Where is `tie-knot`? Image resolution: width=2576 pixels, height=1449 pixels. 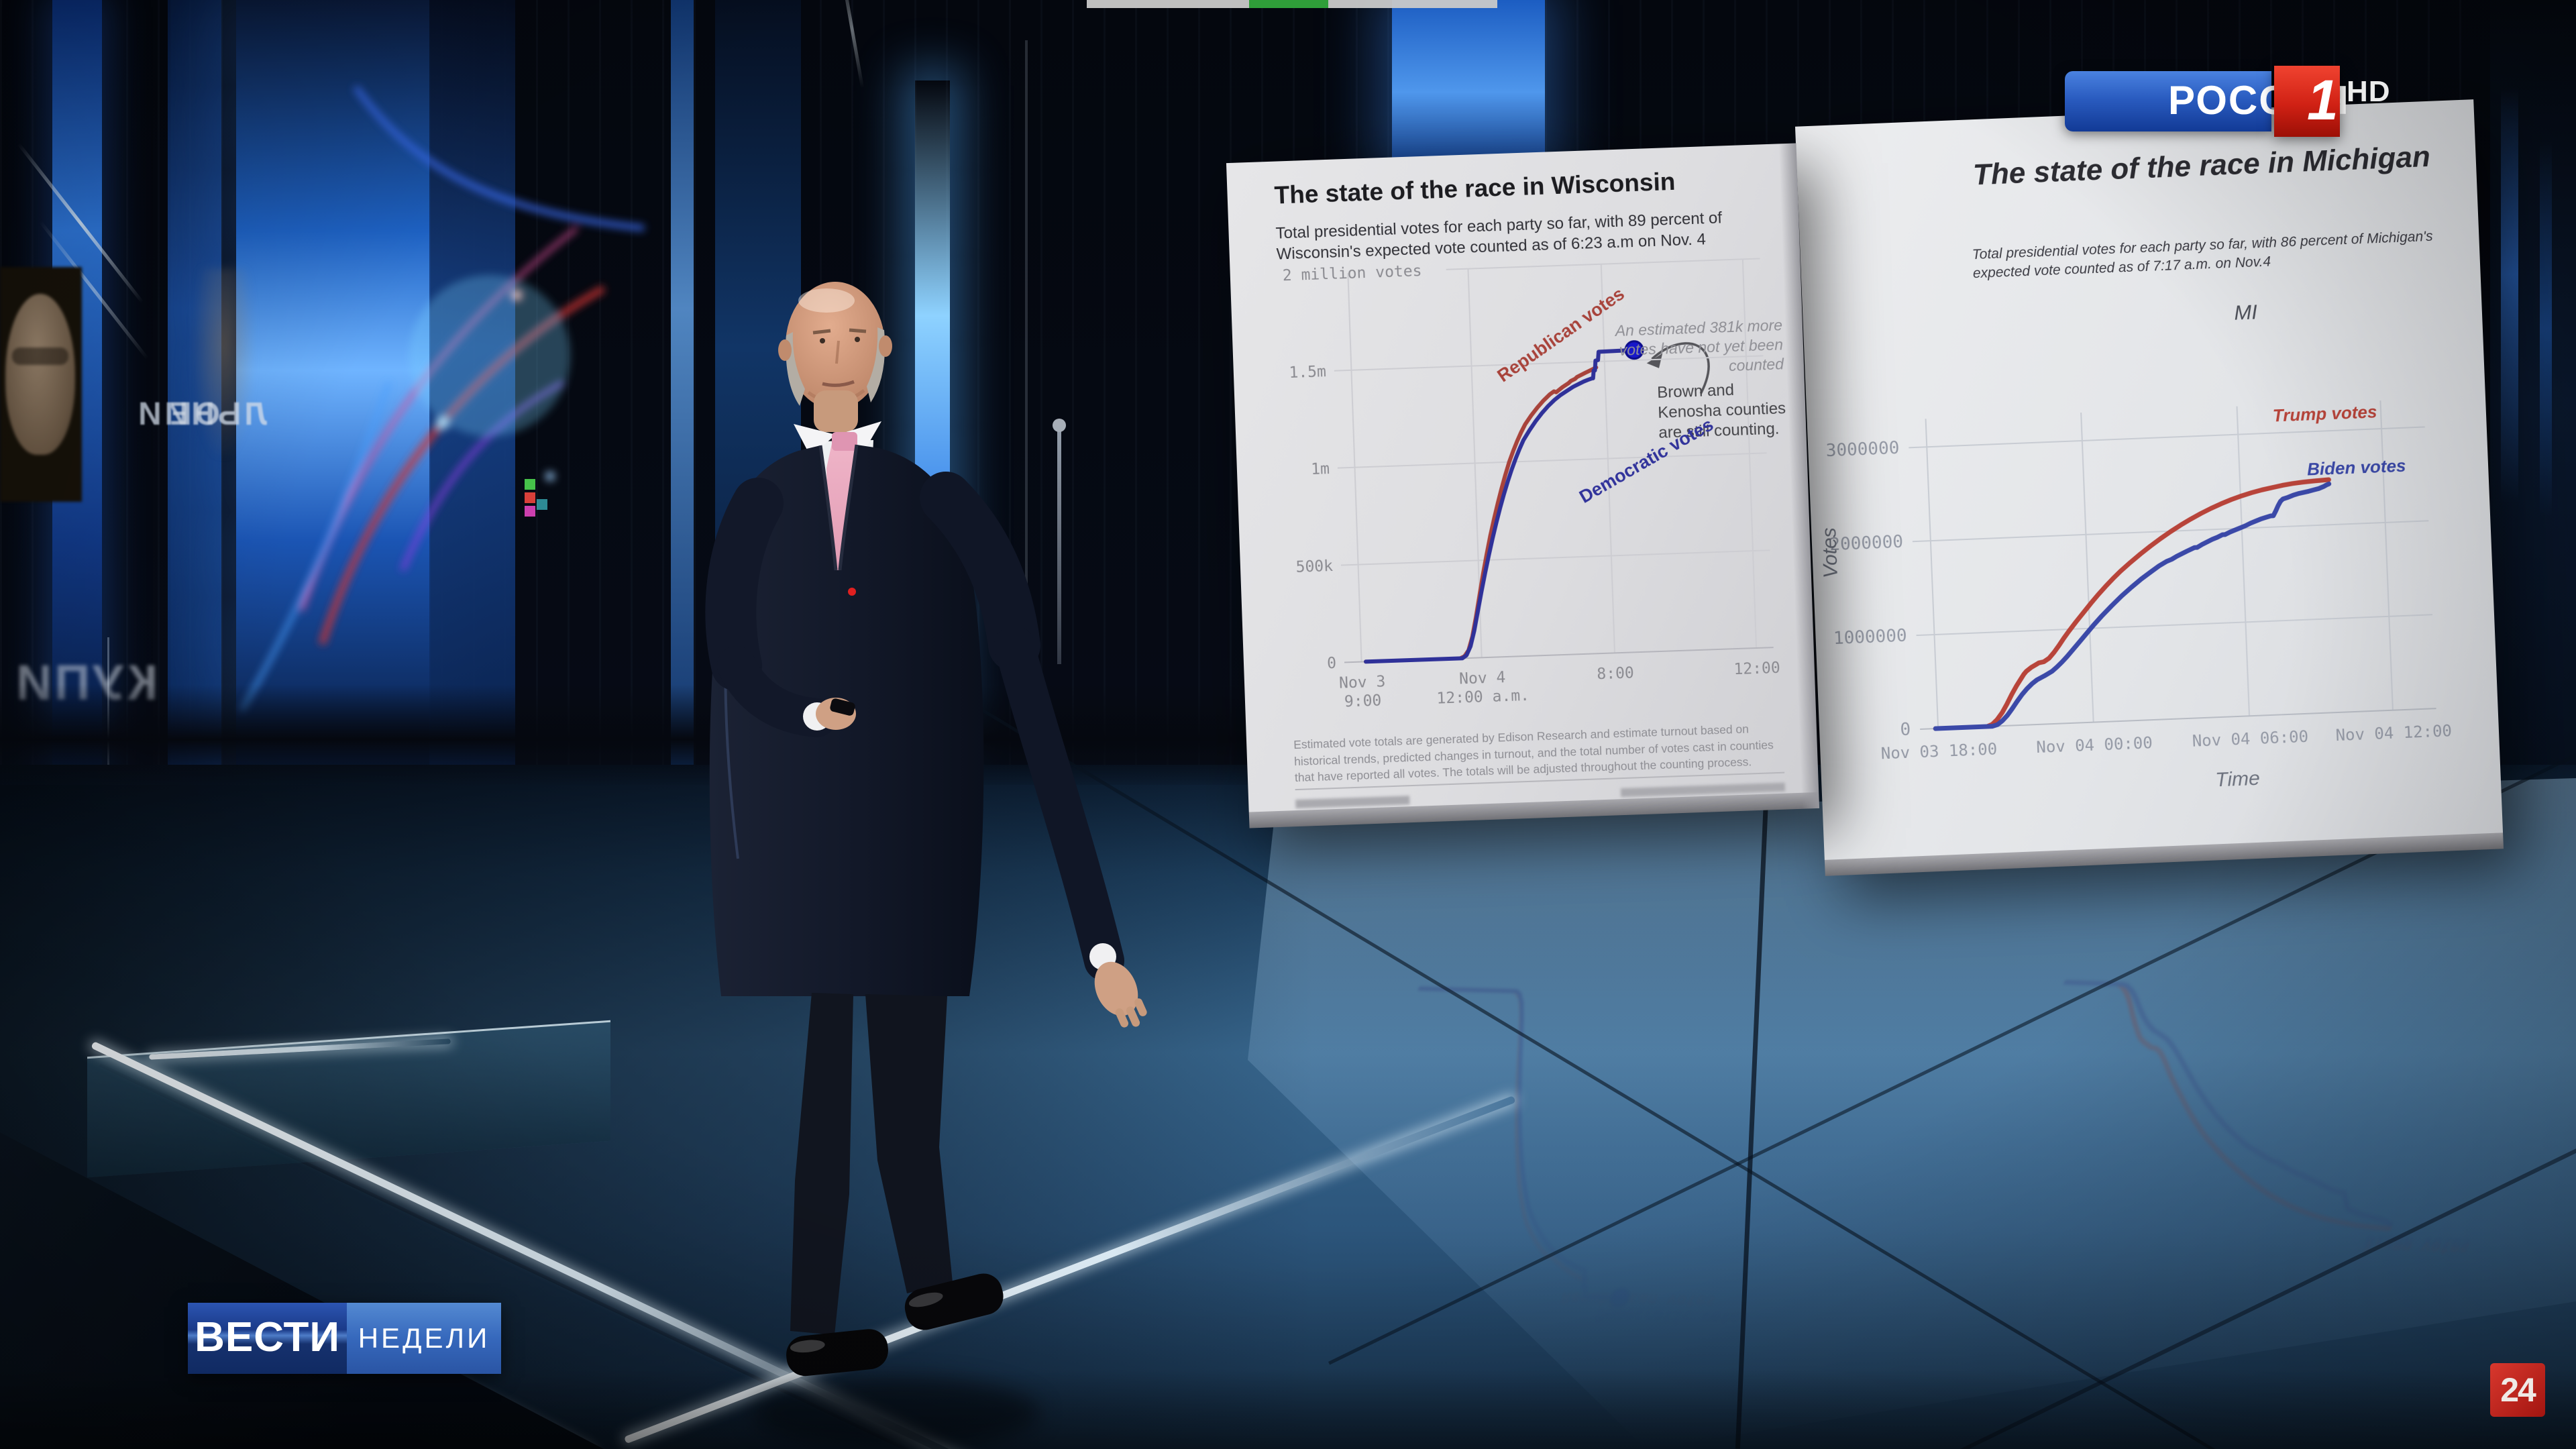 tie-knot is located at coordinates (844, 441).